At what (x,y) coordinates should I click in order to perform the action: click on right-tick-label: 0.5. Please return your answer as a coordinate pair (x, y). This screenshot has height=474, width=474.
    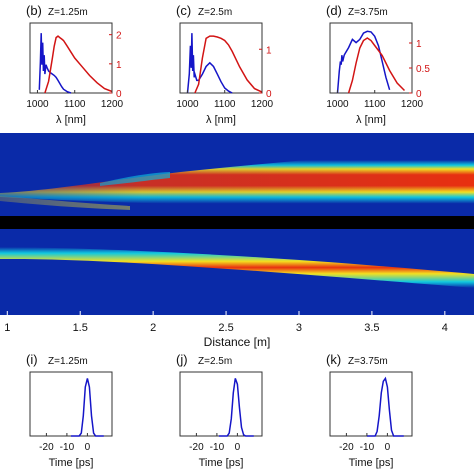
    Looking at the image, I should click on (423, 69).